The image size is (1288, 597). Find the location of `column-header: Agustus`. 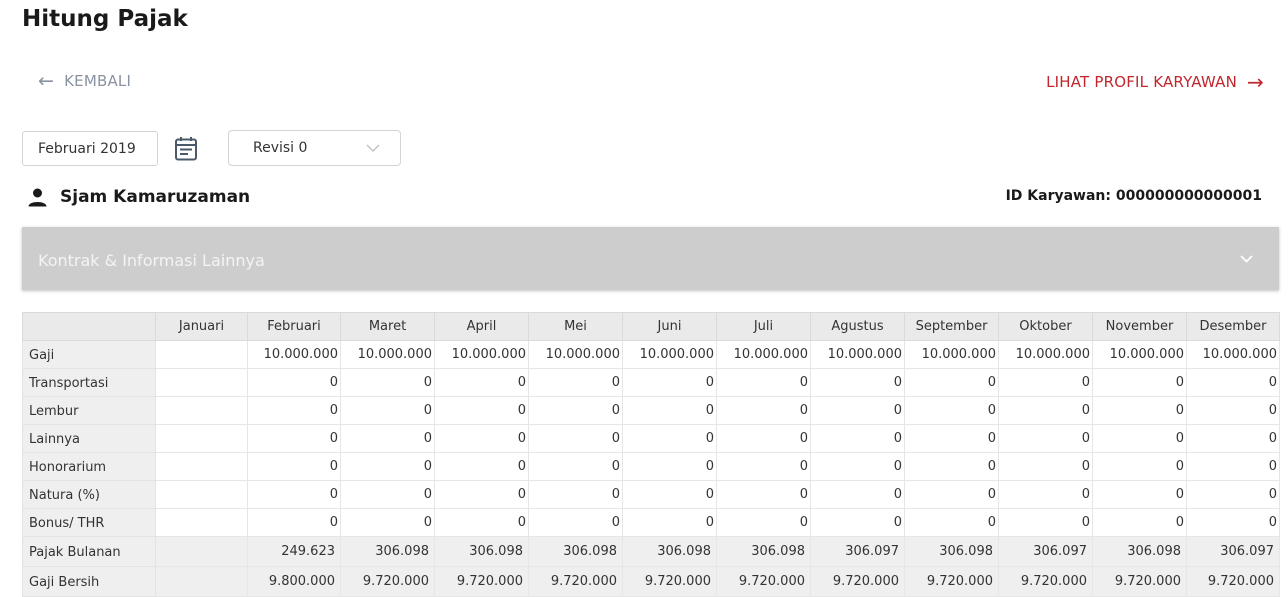

column-header: Agustus is located at coordinates (857, 326).